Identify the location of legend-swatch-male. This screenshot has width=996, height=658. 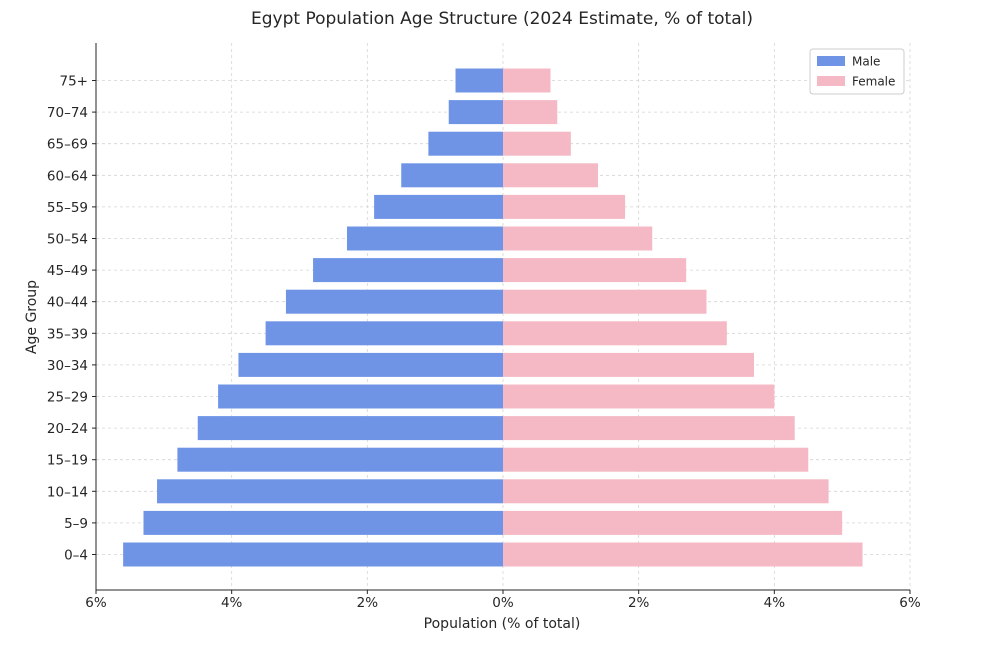
(831, 61).